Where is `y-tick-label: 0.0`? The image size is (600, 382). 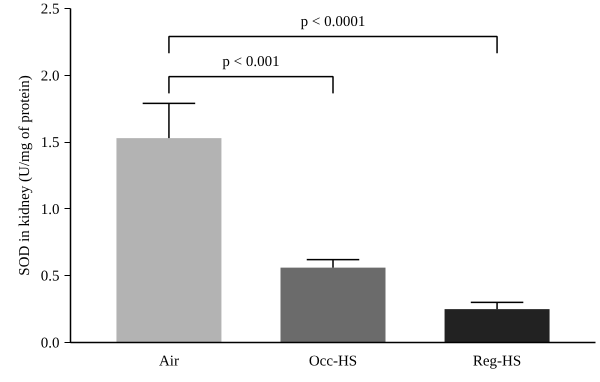
y-tick-label: 0.0 is located at coordinates (50, 344).